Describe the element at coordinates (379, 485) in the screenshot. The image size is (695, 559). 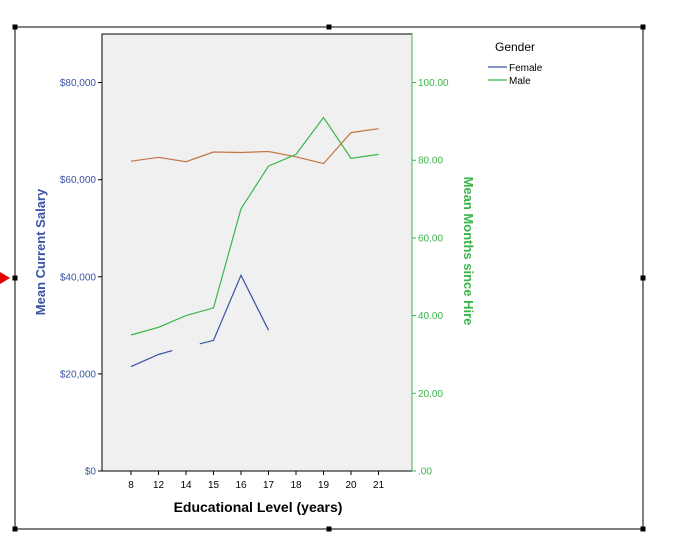
I see `x-tick-label: 21` at that location.